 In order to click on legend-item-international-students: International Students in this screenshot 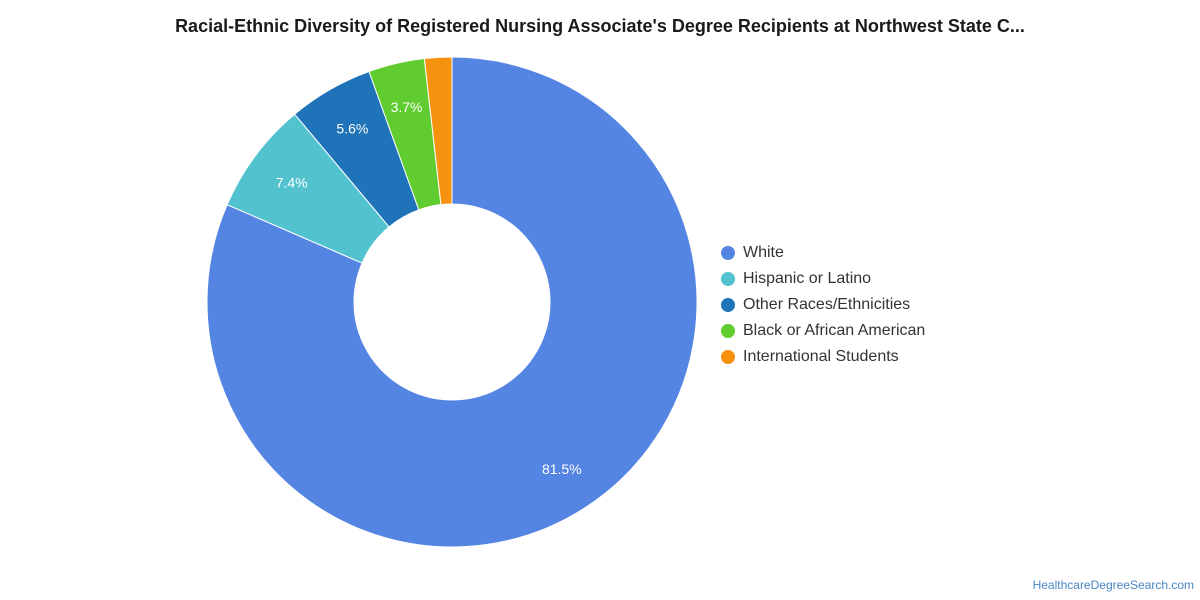, I will do `click(823, 357)`.